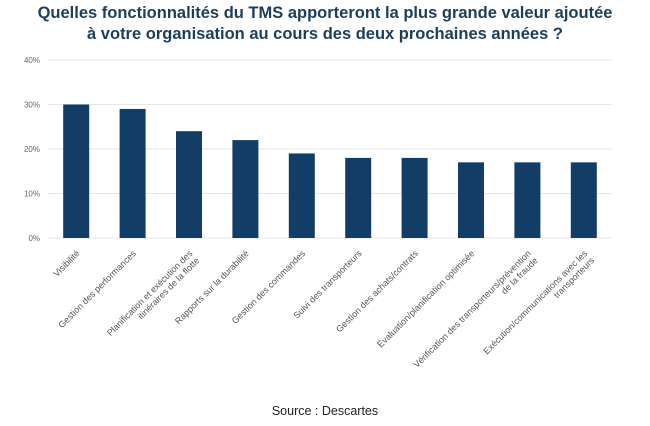 Image resolution: width=650 pixels, height=426 pixels. What do you see at coordinates (32, 60) in the screenshot?
I see `y-tick-label: 40%` at bounding box center [32, 60].